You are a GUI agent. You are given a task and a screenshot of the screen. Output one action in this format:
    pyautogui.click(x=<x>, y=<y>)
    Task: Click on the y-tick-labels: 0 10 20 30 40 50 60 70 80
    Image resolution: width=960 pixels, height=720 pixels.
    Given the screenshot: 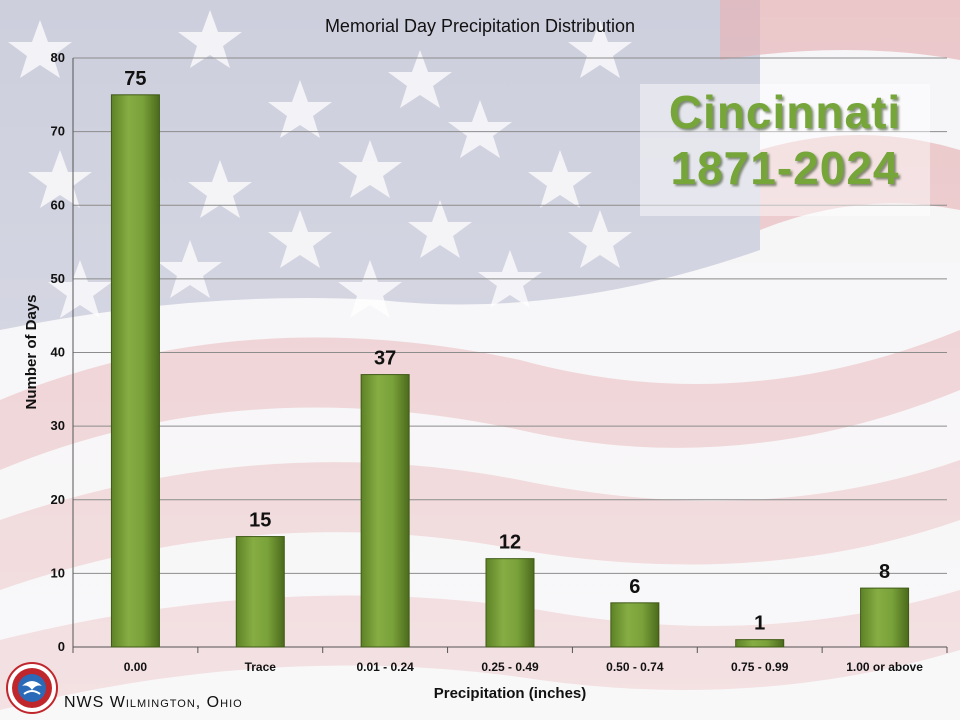 What is the action you would take?
    pyautogui.click(x=58, y=352)
    